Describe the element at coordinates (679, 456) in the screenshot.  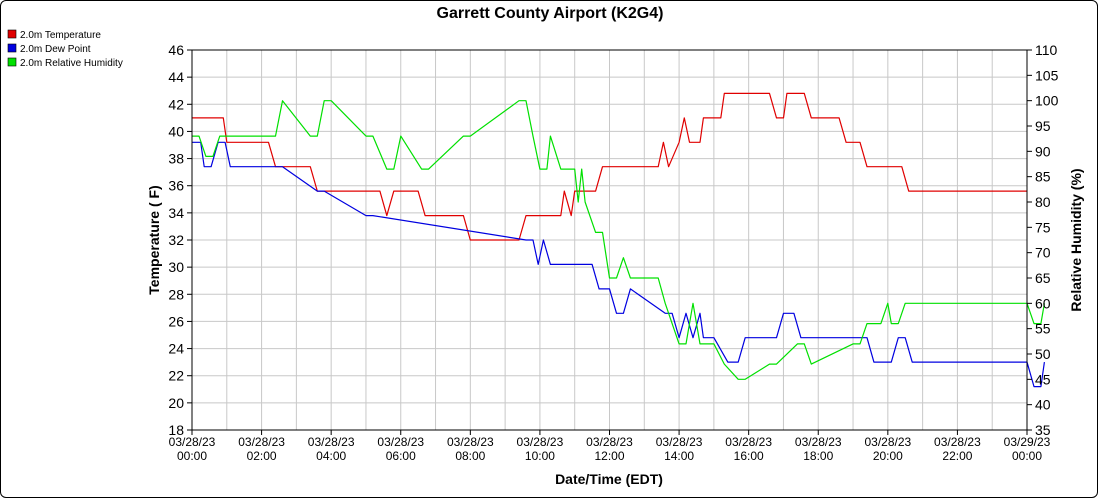
I see `x-tick-time: 14:00` at that location.